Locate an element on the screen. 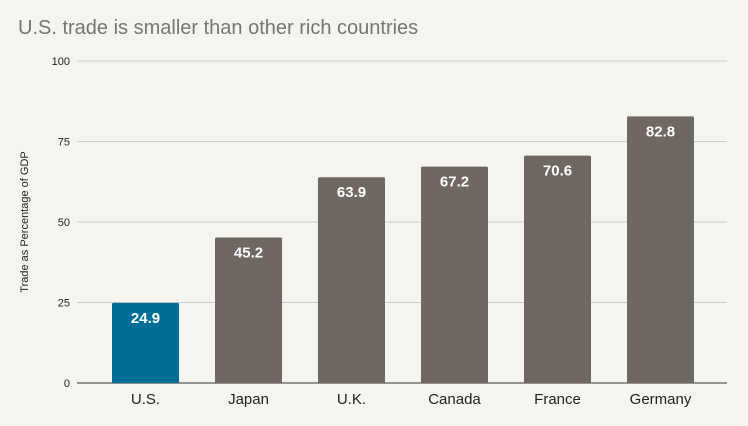  bar-value-label: 45.2 is located at coordinates (248, 252).